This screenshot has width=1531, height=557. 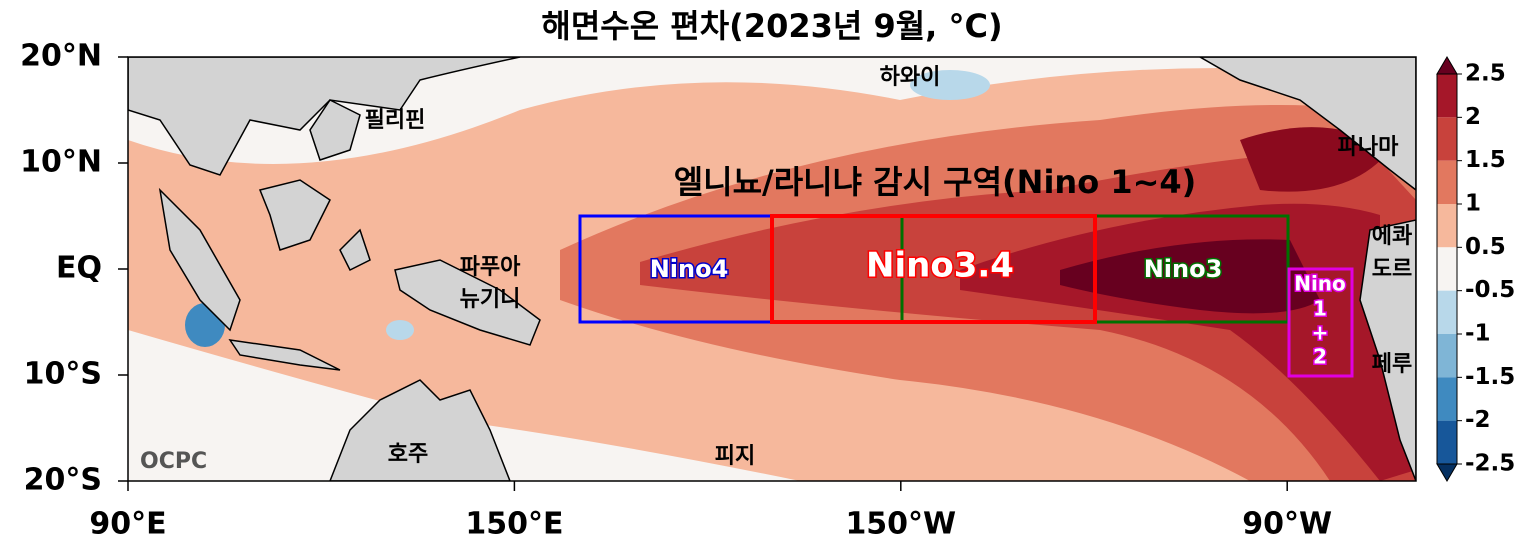 I want to click on credit: OCPC, so click(x=173, y=461).